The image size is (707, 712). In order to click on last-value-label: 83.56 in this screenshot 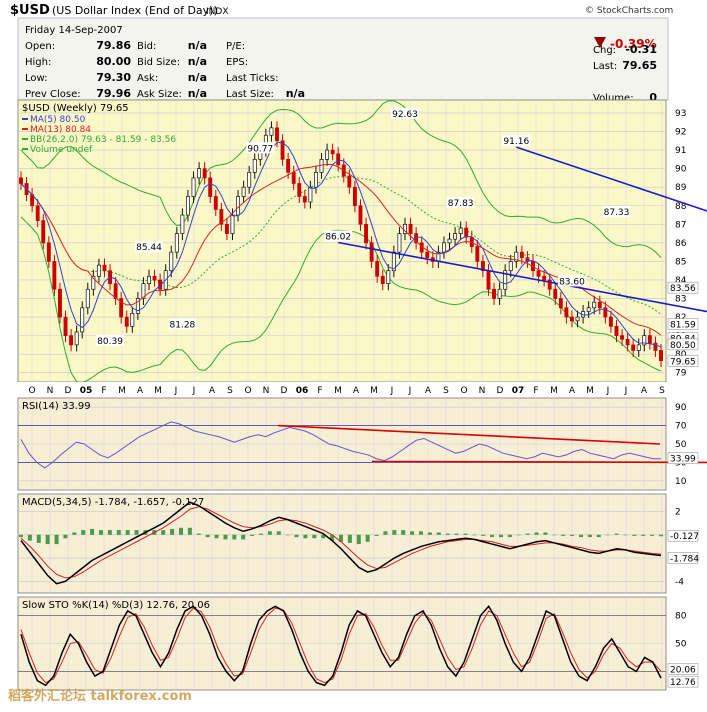, I will do `click(683, 289)`.